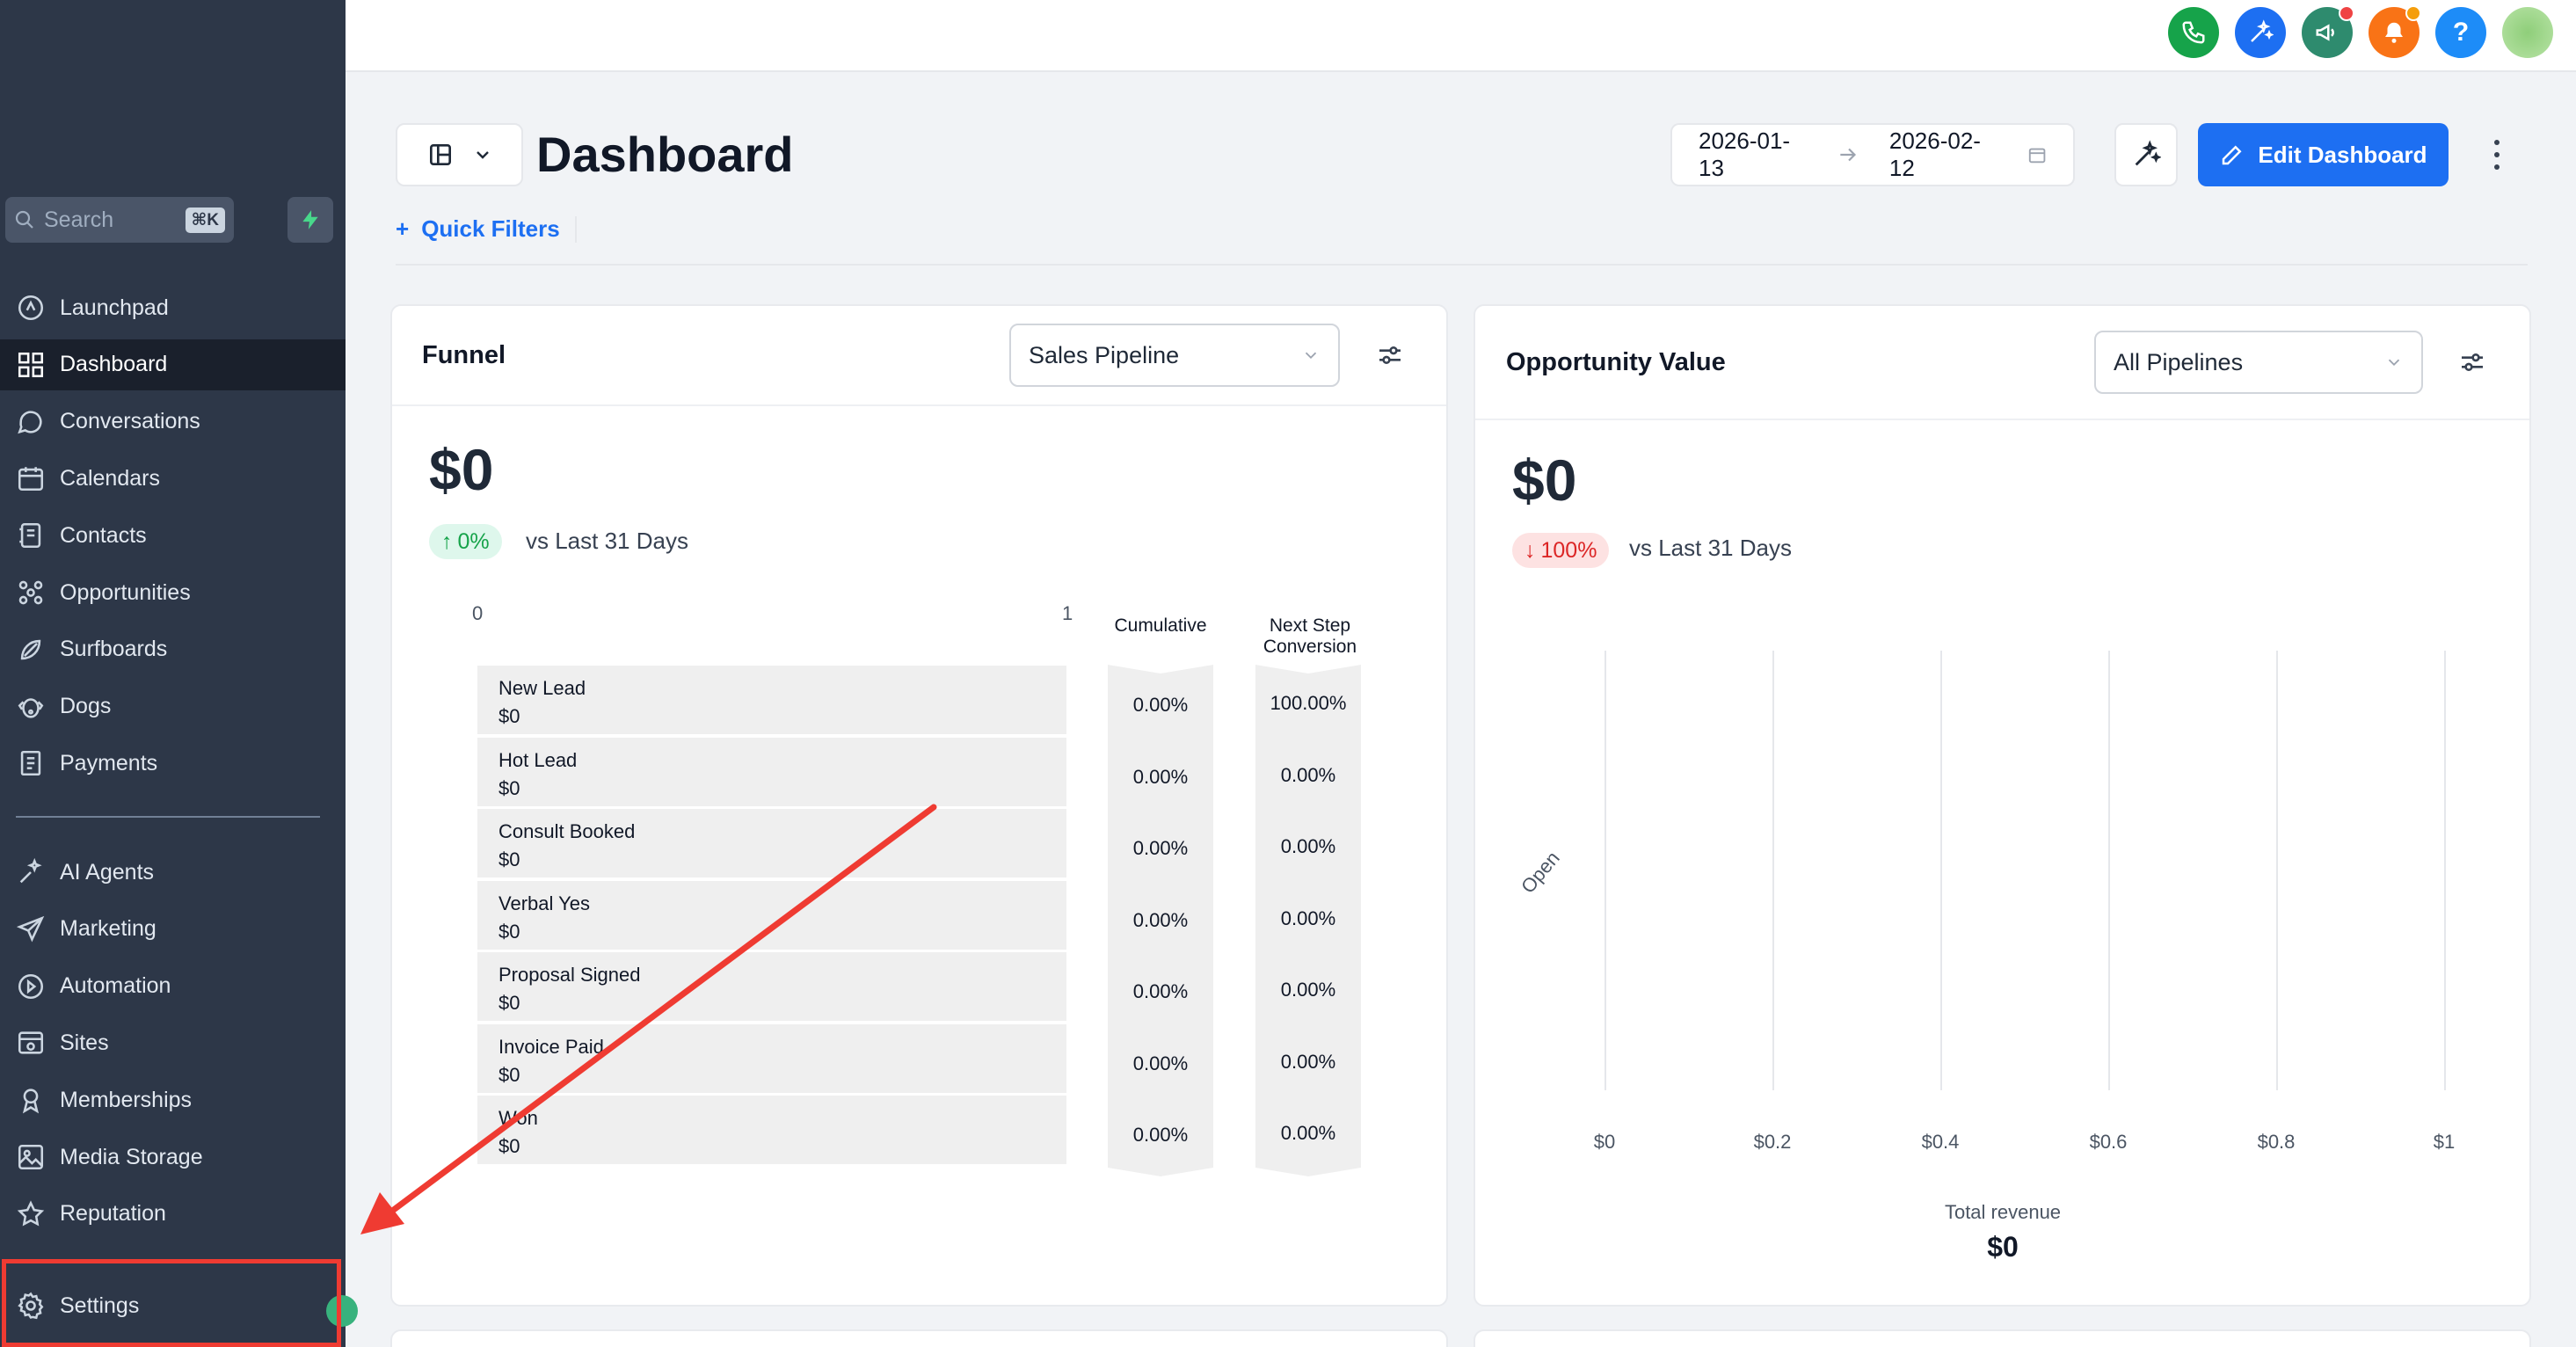  What do you see at coordinates (2108, 1142) in the screenshot?
I see `x-tick-label: $0.6` at bounding box center [2108, 1142].